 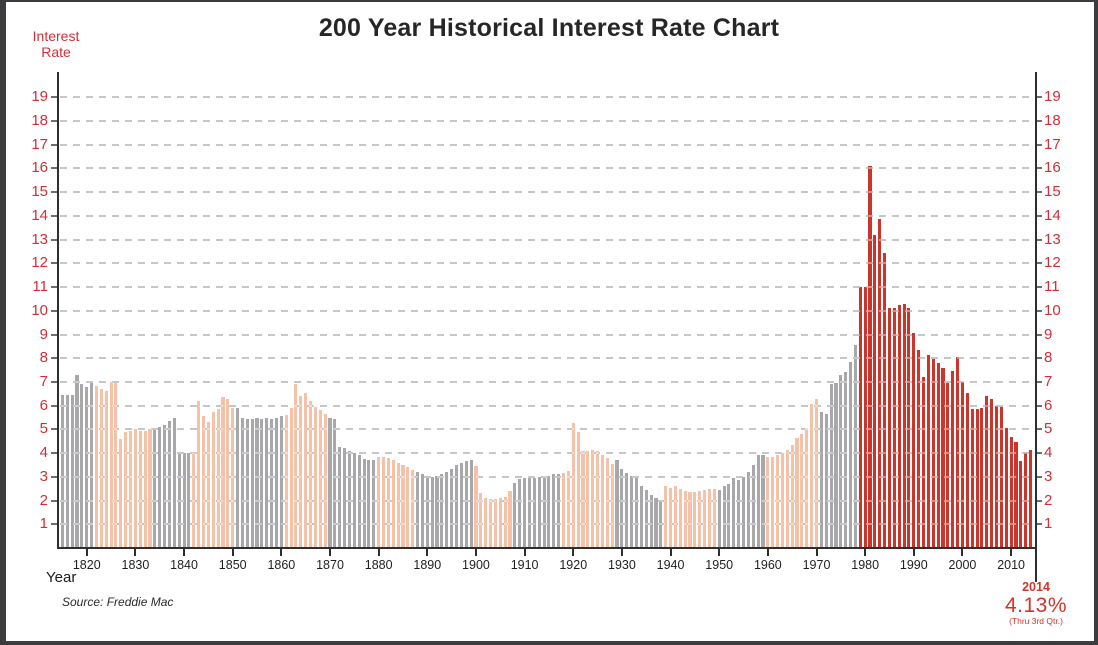 I want to click on y-tick-label-left-6: 6, so click(x=43, y=405).